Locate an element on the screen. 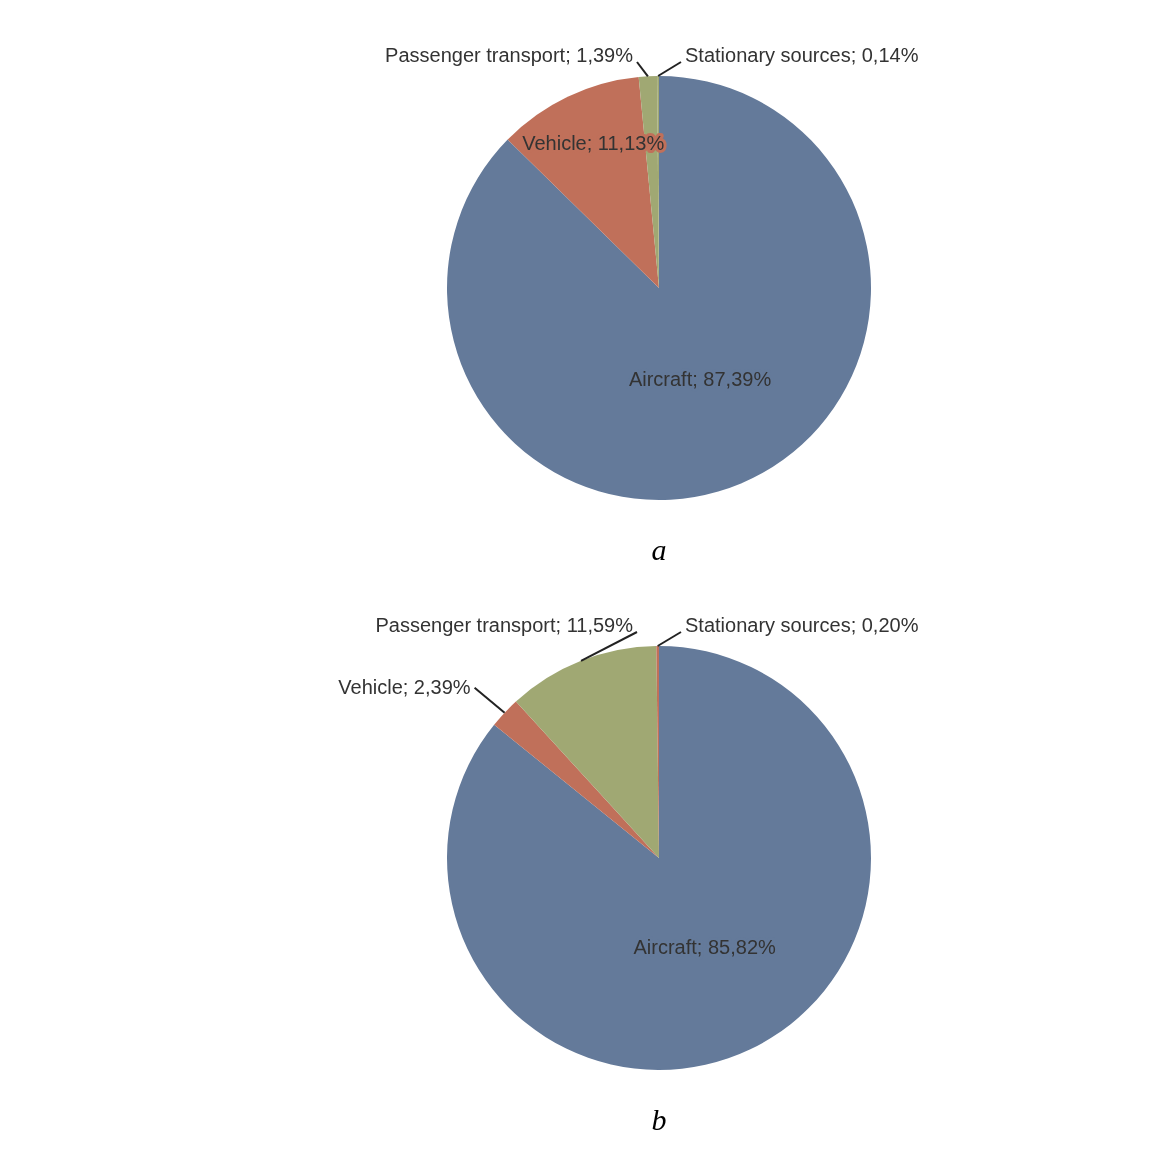 The image size is (1167, 1157). slice-label: Passenger transport; 11,59% is located at coordinates (504, 625).